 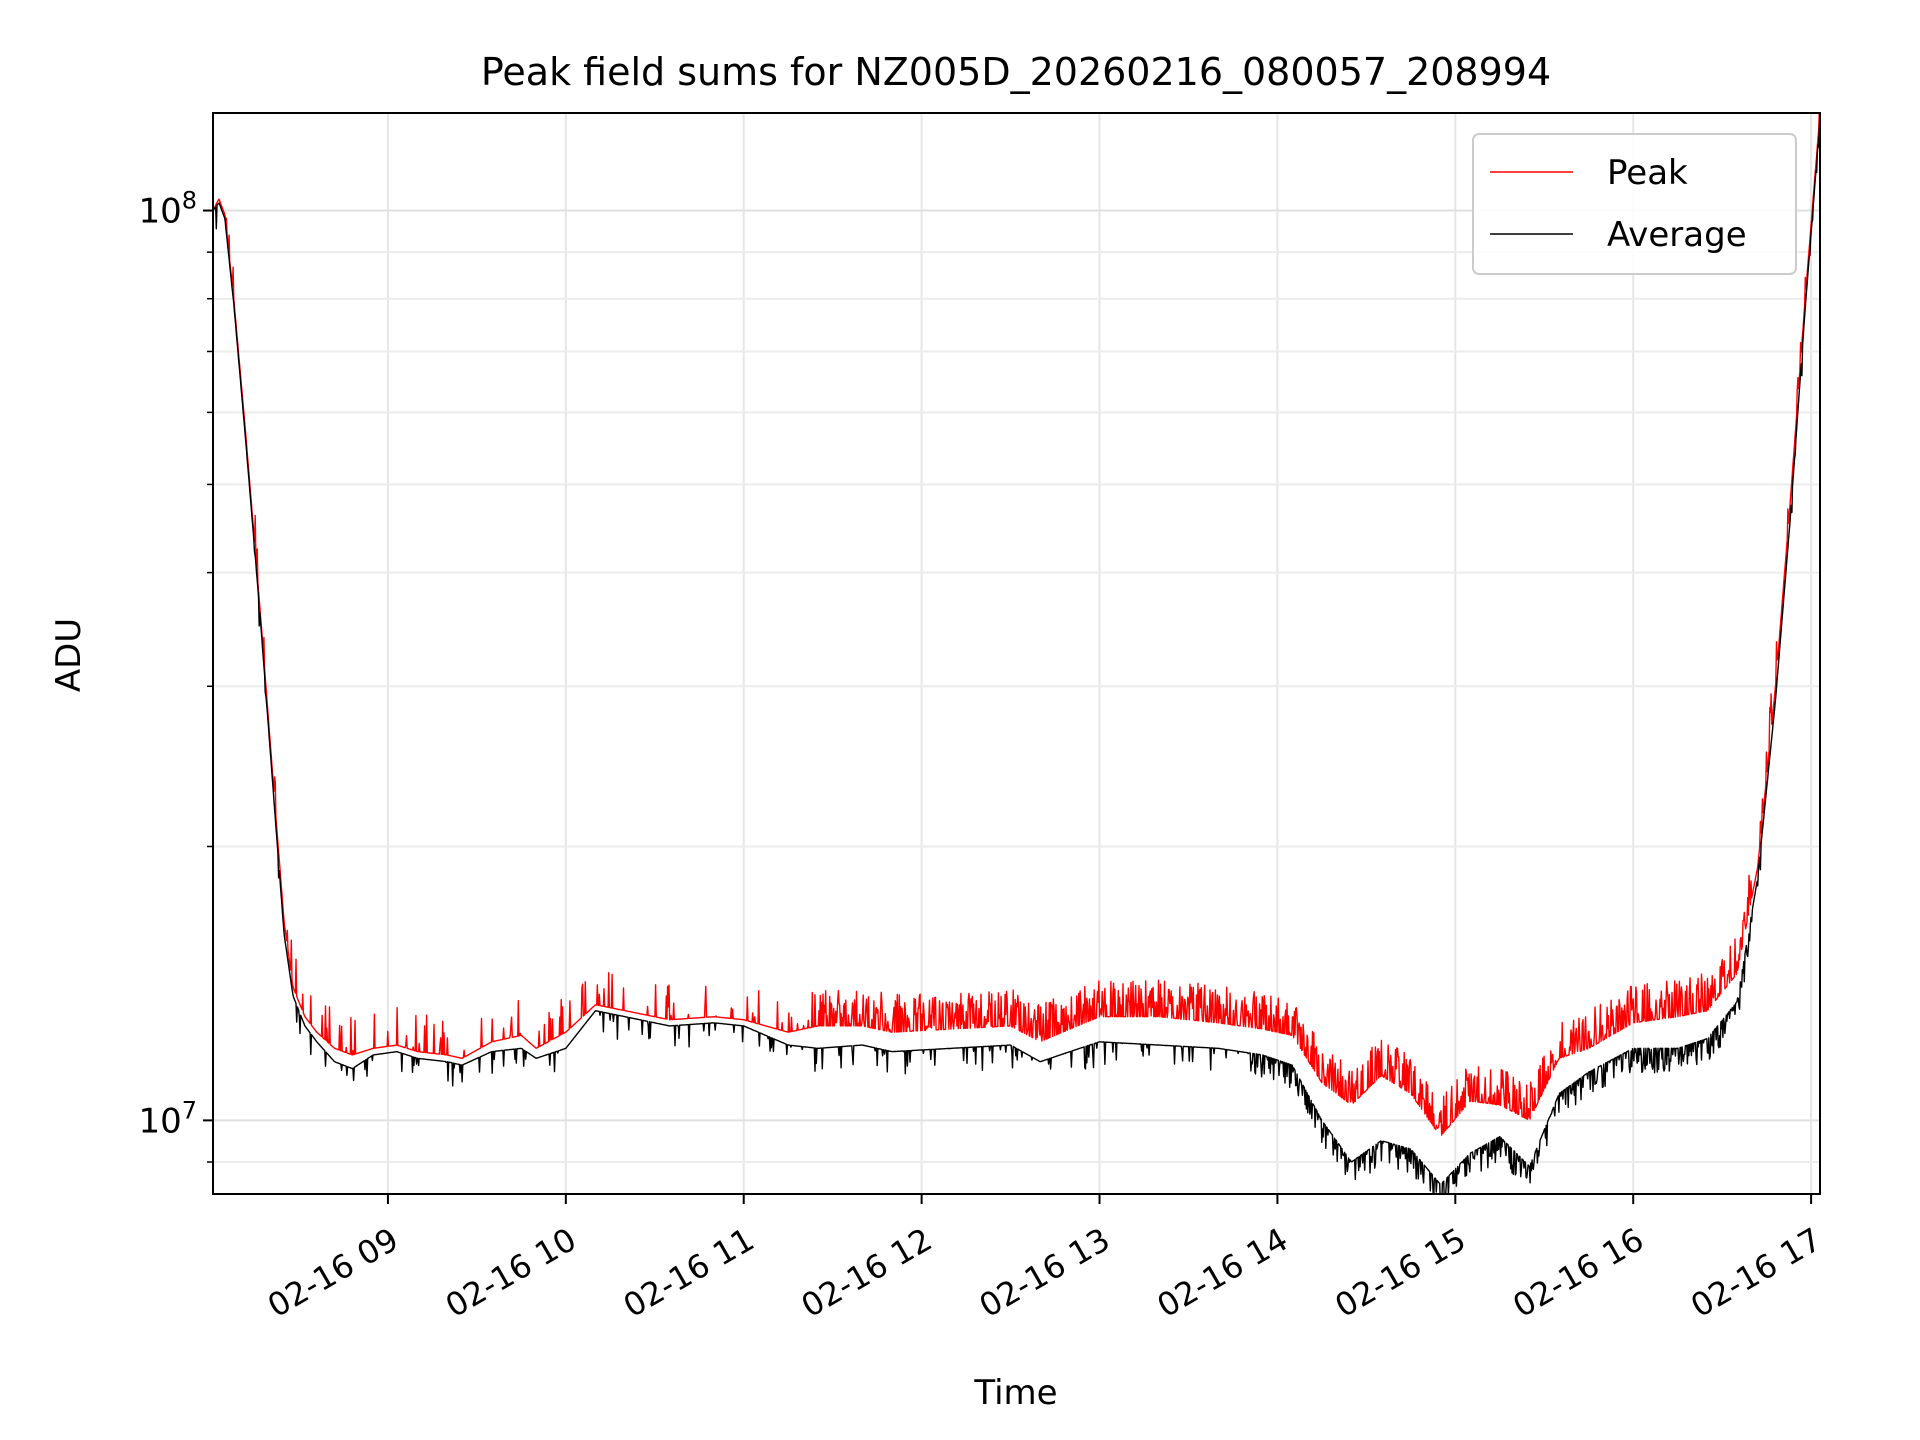 What do you see at coordinates (69, 655) in the screenshot?
I see `y-axis-label: ADU` at bounding box center [69, 655].